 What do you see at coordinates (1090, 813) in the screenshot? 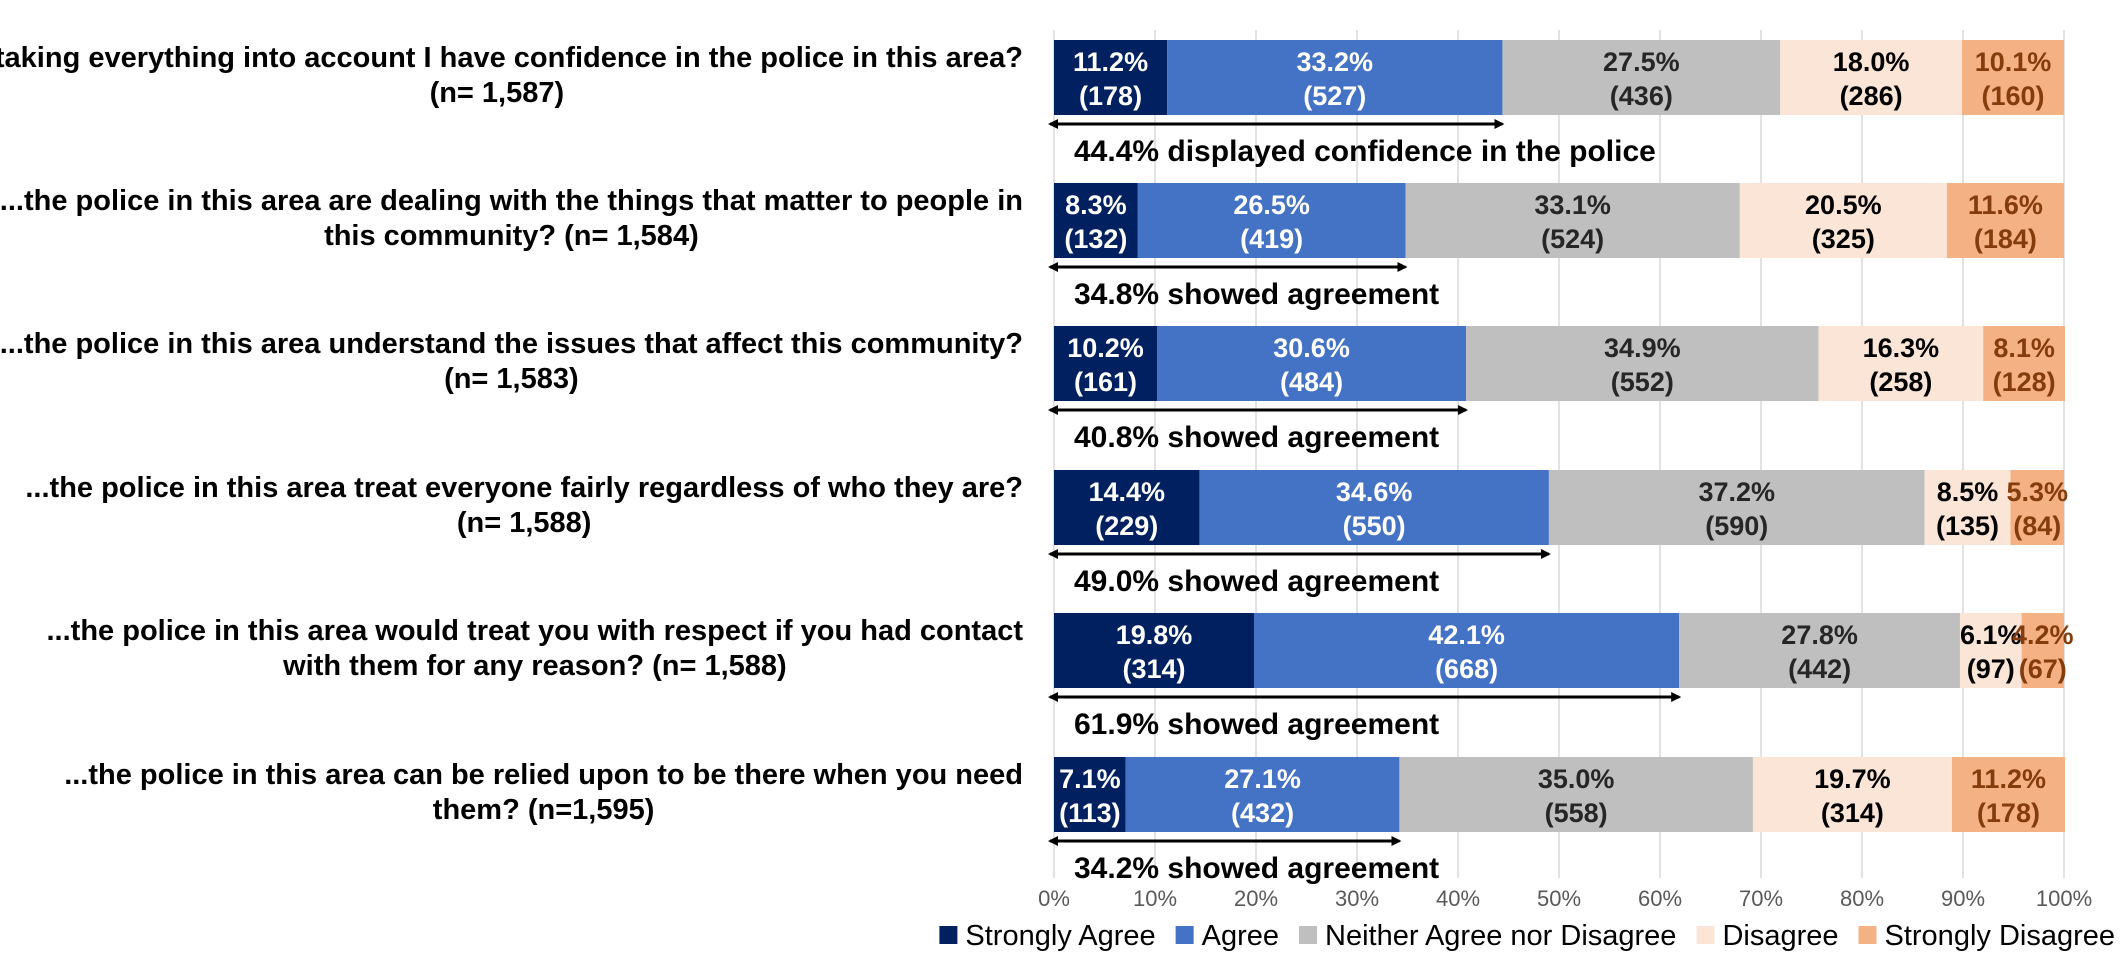
I see `segment-count-label: (113)` at bounding box center [1090, 813].